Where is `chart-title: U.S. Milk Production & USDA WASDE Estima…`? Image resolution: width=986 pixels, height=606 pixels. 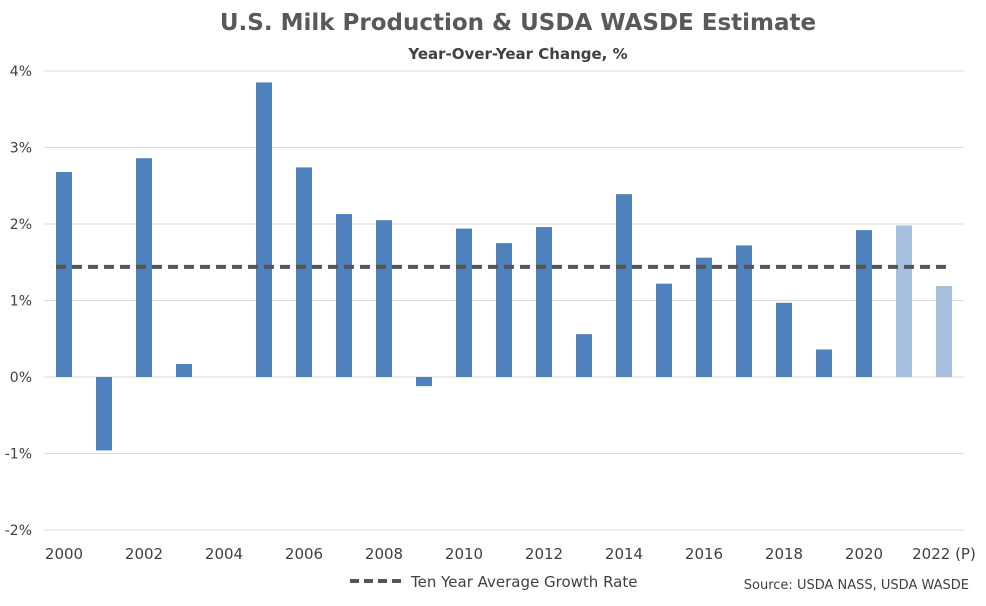 chart-title: U.S. Milk Production & USDA WASDE Estima… is located at coordinates (518, 23).